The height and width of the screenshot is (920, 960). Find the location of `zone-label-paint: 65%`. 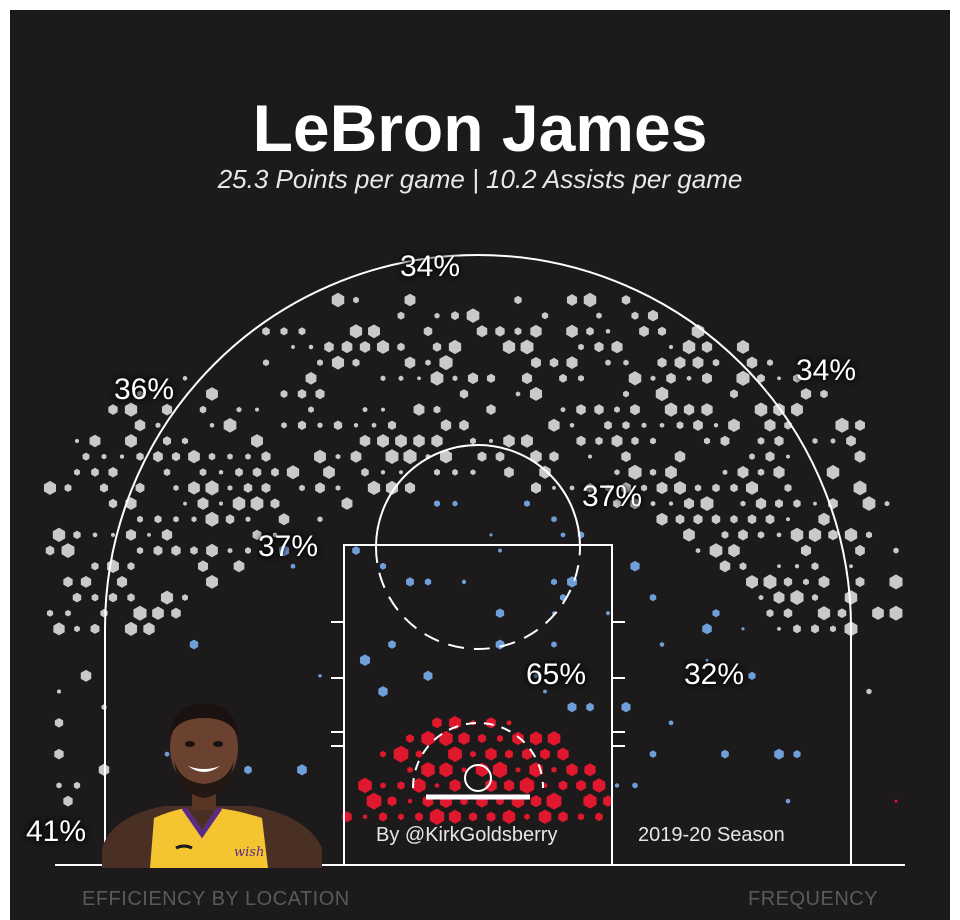

zone-label-paint: 65% is located at coordinates (556, 674).